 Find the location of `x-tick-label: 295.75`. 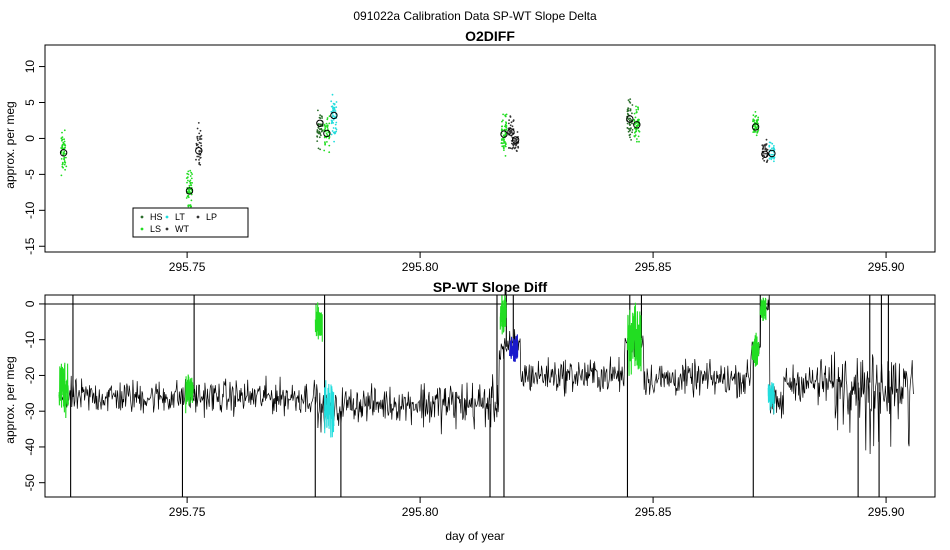

x-tick-label: 295.75 is located at coordinates (187, 267).